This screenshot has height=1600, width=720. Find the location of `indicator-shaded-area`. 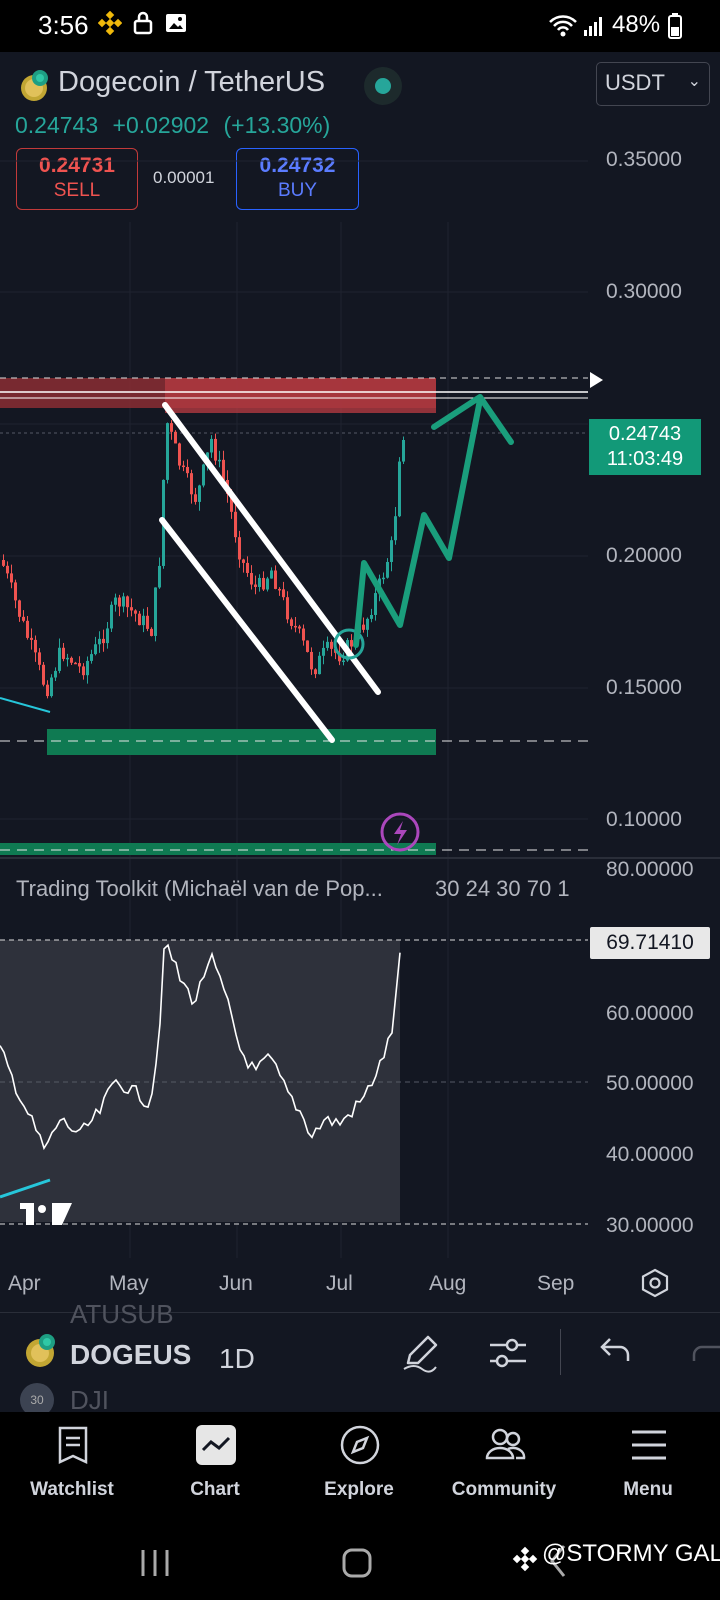

indicator-shaded-area is located at coordinates (200, 1081).